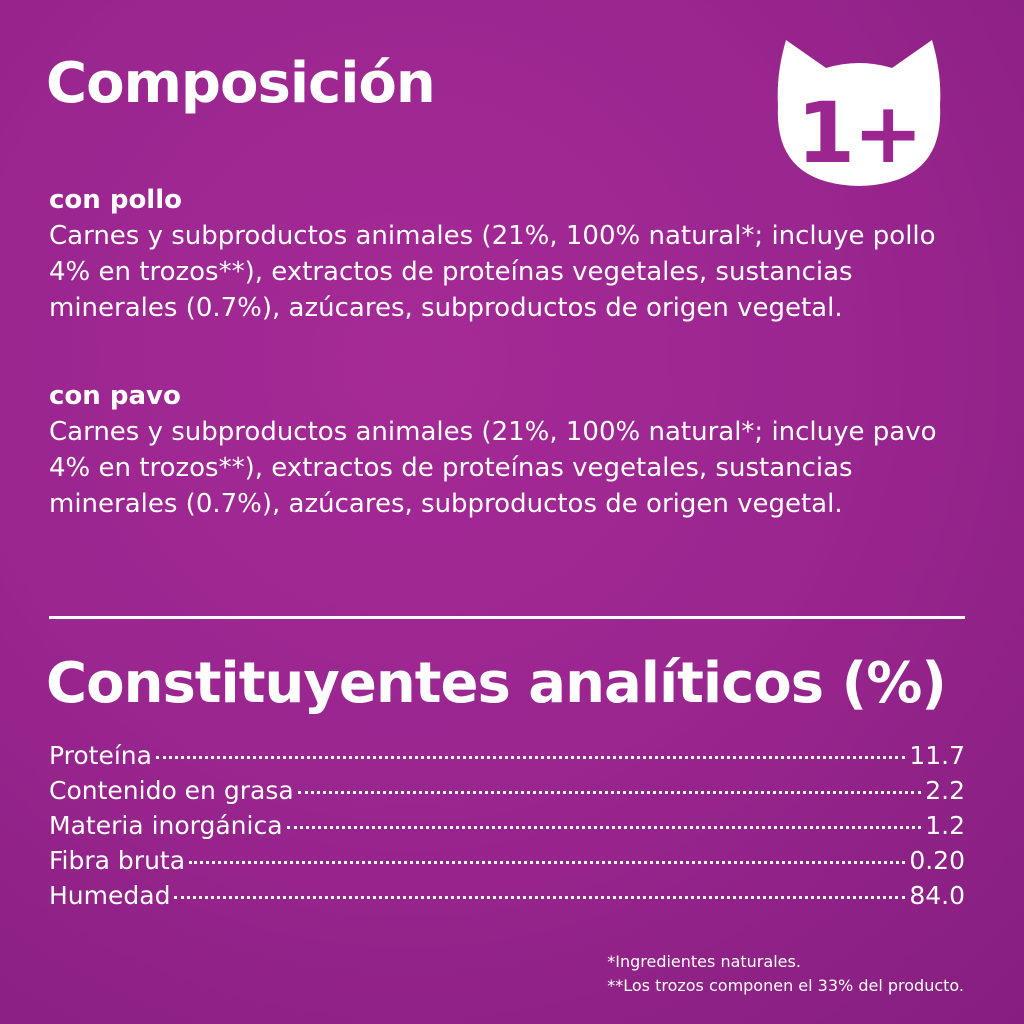  I want to click on row-value: 11.7, so click(937, 755).